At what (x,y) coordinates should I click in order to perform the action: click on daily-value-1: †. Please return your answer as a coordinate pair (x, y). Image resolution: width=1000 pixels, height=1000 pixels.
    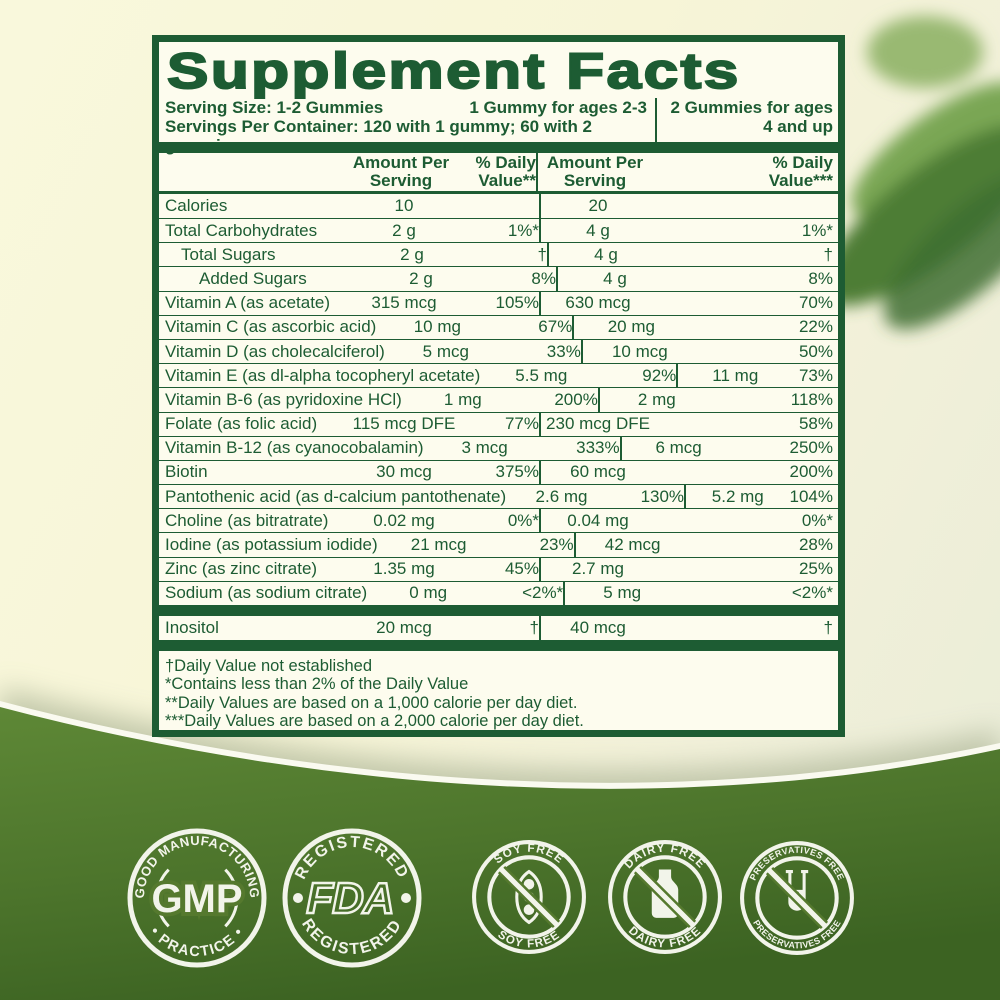
    Looking at the image, I should click on (542, 254).